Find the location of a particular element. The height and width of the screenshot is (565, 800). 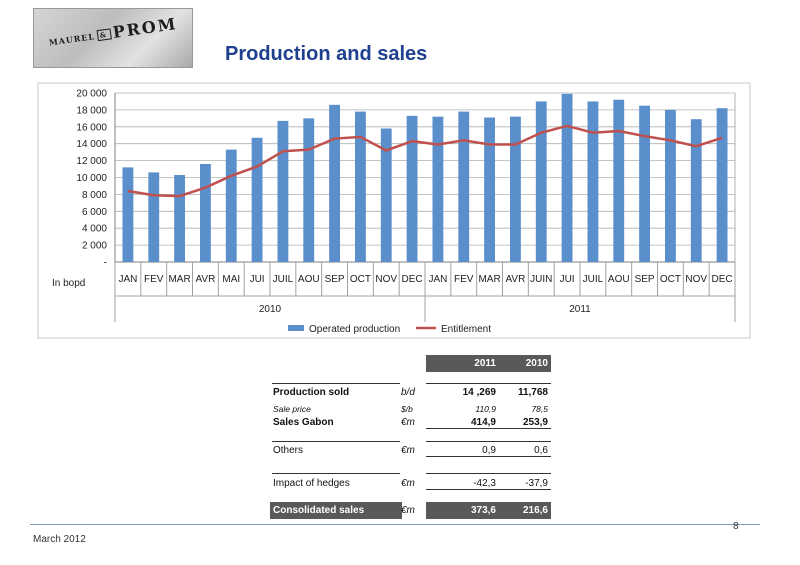

total-row-bg-values is located at coordinates (488, 510).